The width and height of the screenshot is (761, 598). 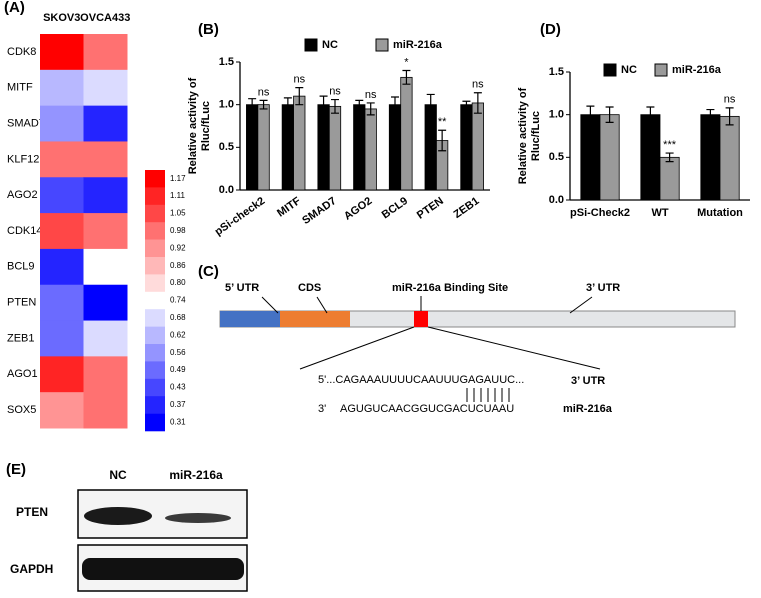 What do you see at coordinates (178, 352) in the screenshot?
I see `colorbar-label: 0.56` at bounding box center [178, 352].